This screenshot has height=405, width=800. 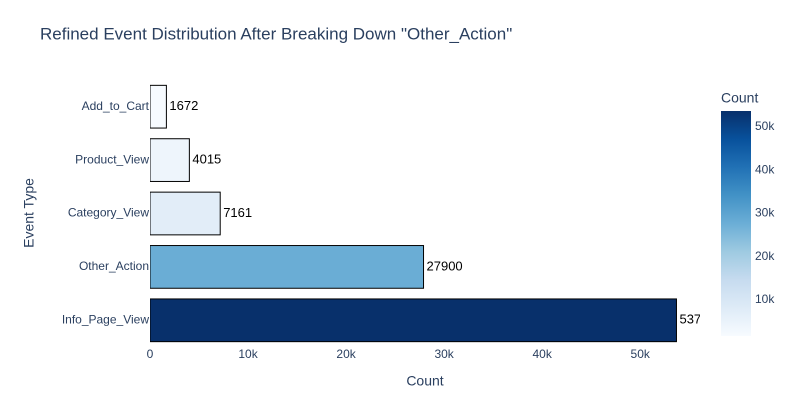 What do you see at coordinates (183, 105) in the screenshot?
I see `data-label: 1672` at bounding box center [183, 105].